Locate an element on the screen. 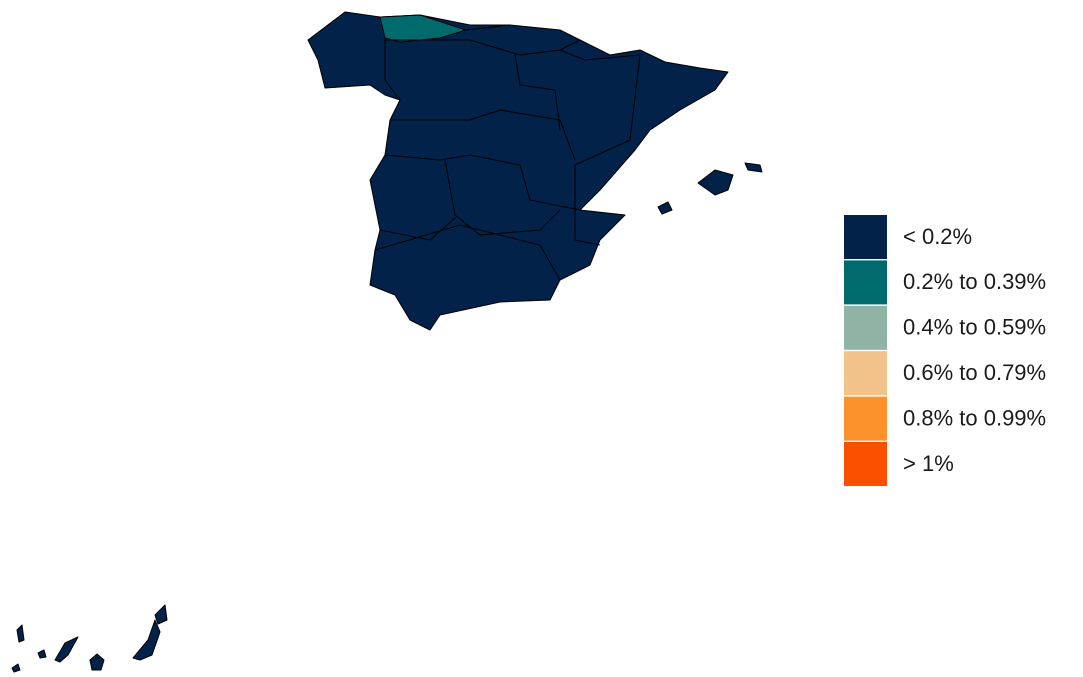  legend-label: < 0.2% is located at coordinates (937, 236).